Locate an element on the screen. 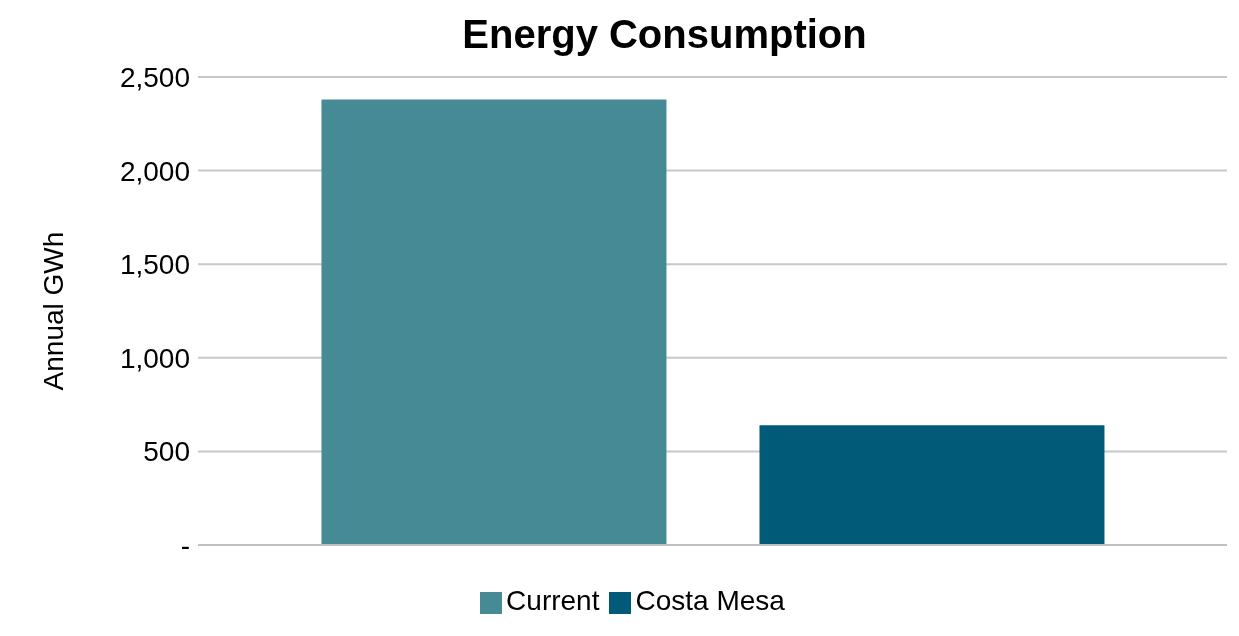 This screenshot has height=636, width=1239. y-tick-label: 500 is located at coordinates (166, 452).